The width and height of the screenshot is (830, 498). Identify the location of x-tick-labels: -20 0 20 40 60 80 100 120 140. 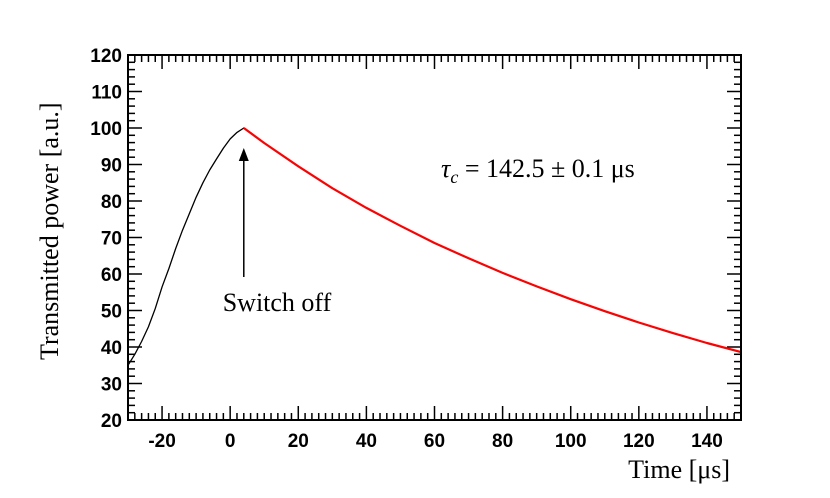
(435, 441).